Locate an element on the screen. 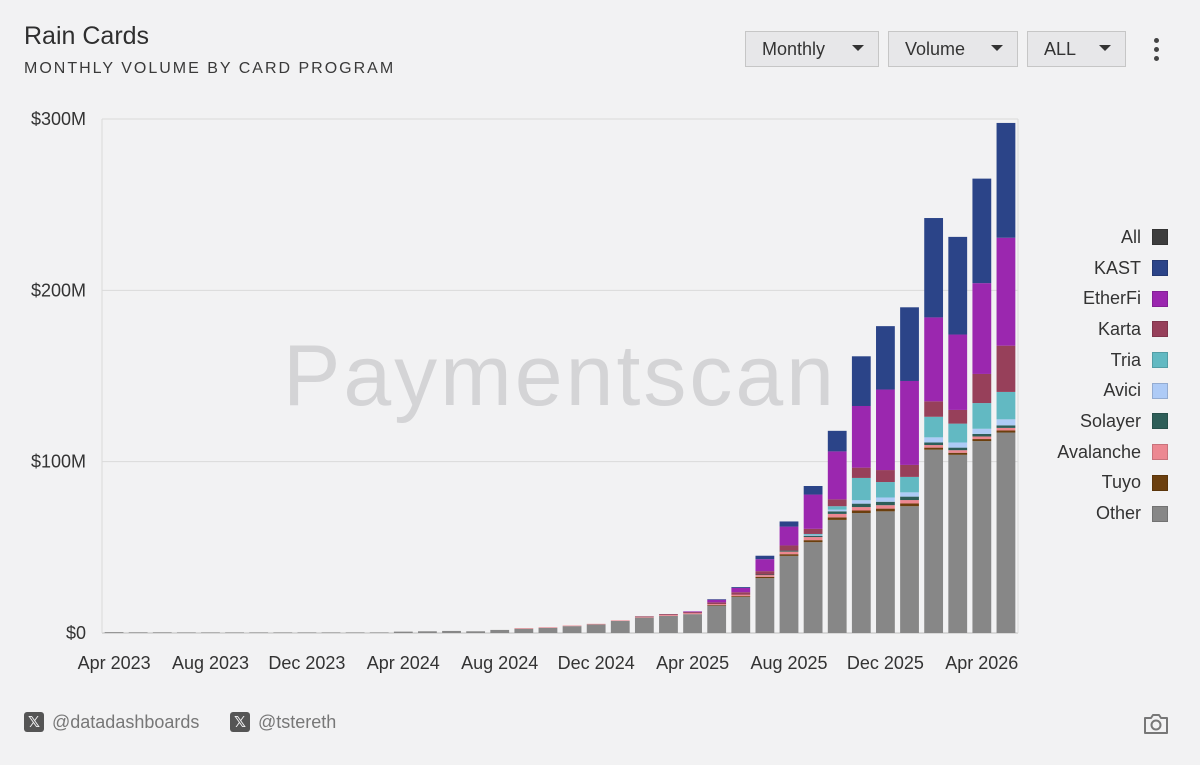 This screenshot has width=1200, height=765. x-tick-label: Aug 2023 is located at coordinates (210, 663).